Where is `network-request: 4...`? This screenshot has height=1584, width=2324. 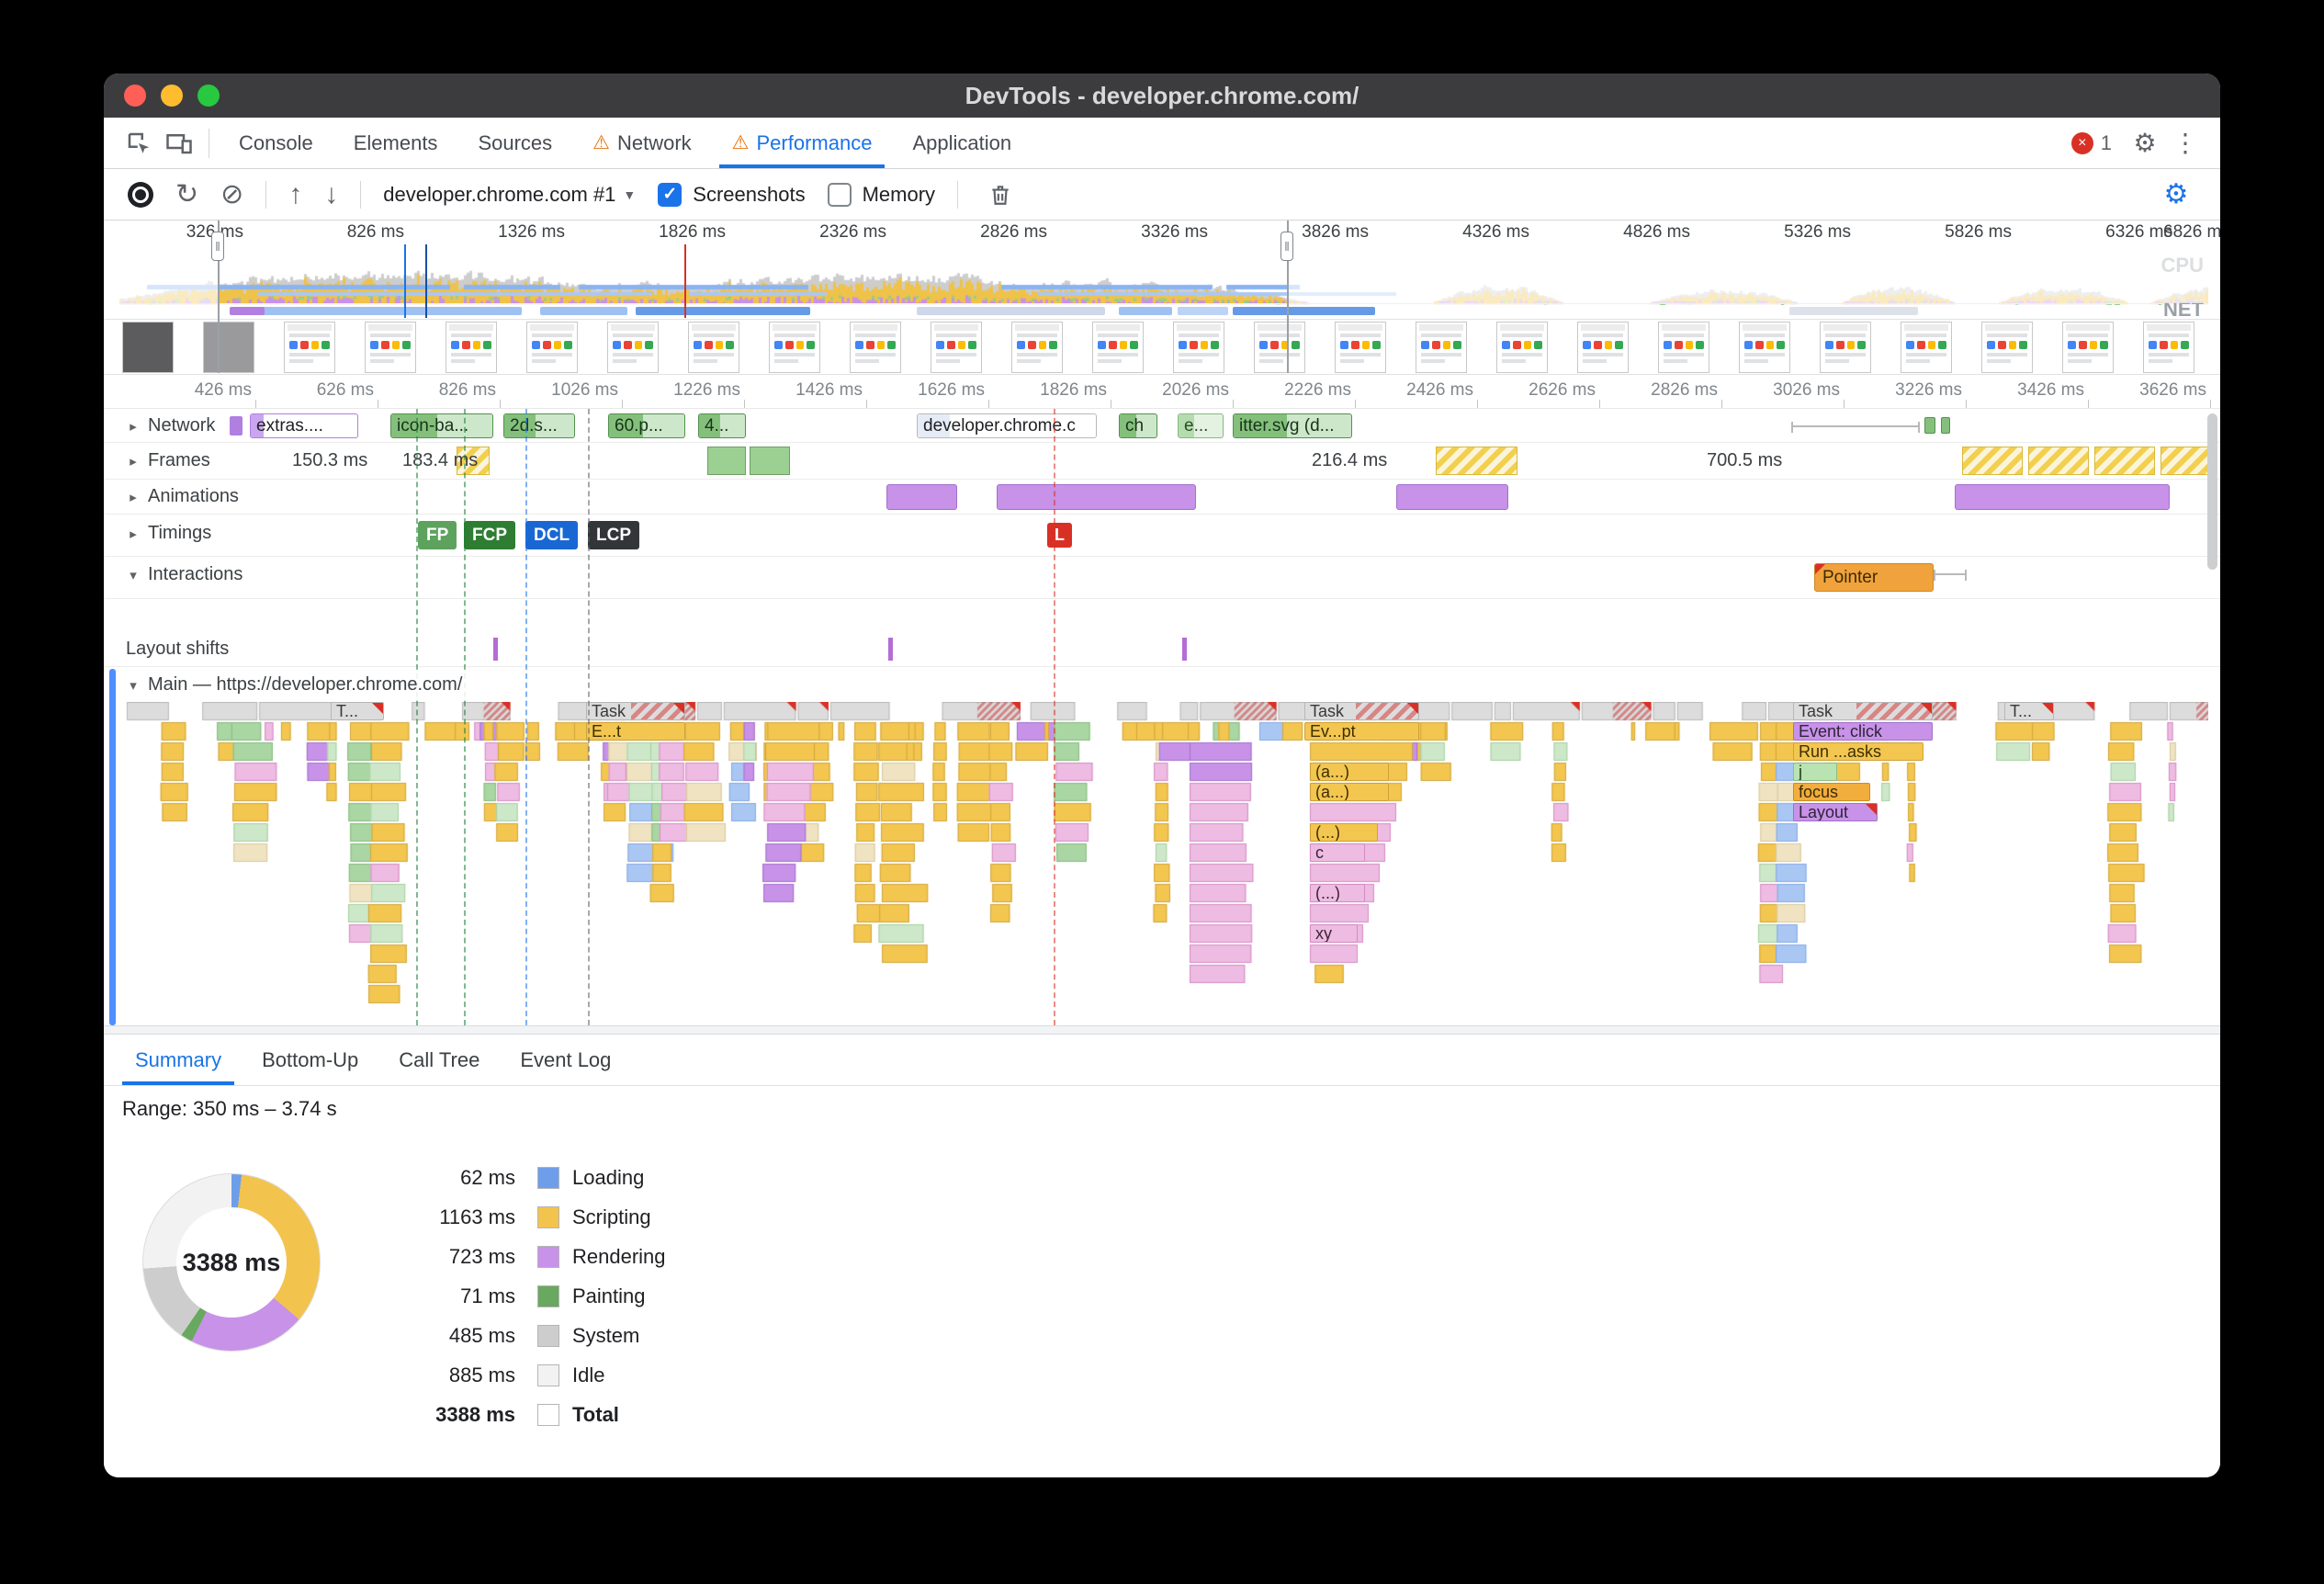 network-request: 4... is located at coordinates (722, 426).